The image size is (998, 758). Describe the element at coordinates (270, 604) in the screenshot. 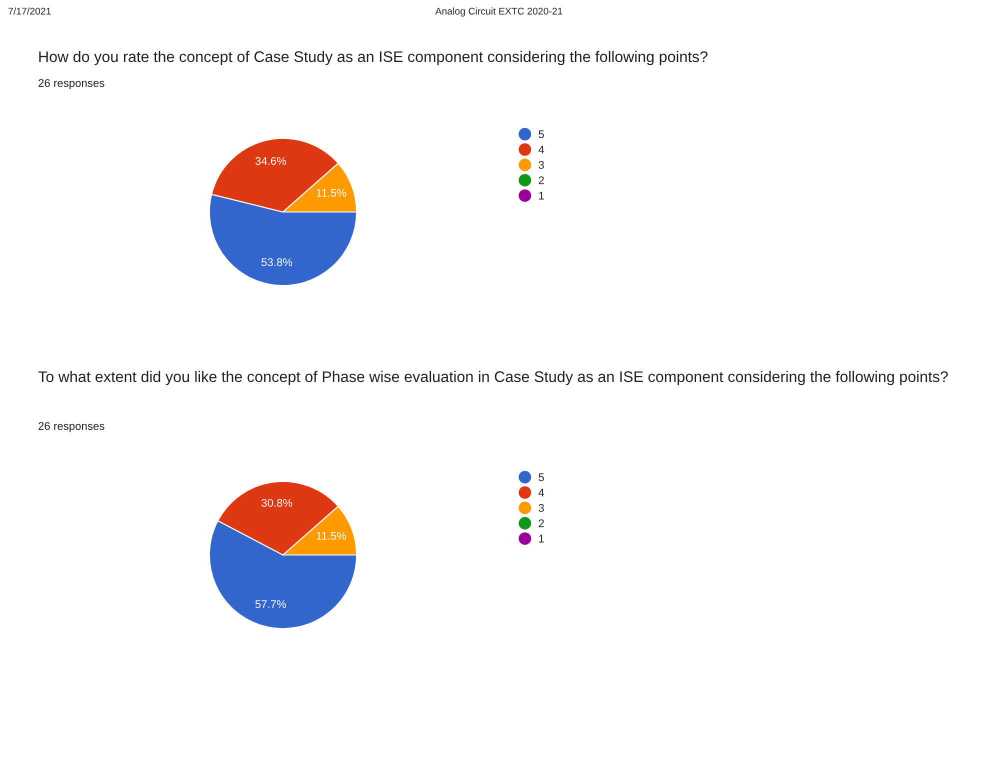

I see `data-label: 57.7%` at that location.